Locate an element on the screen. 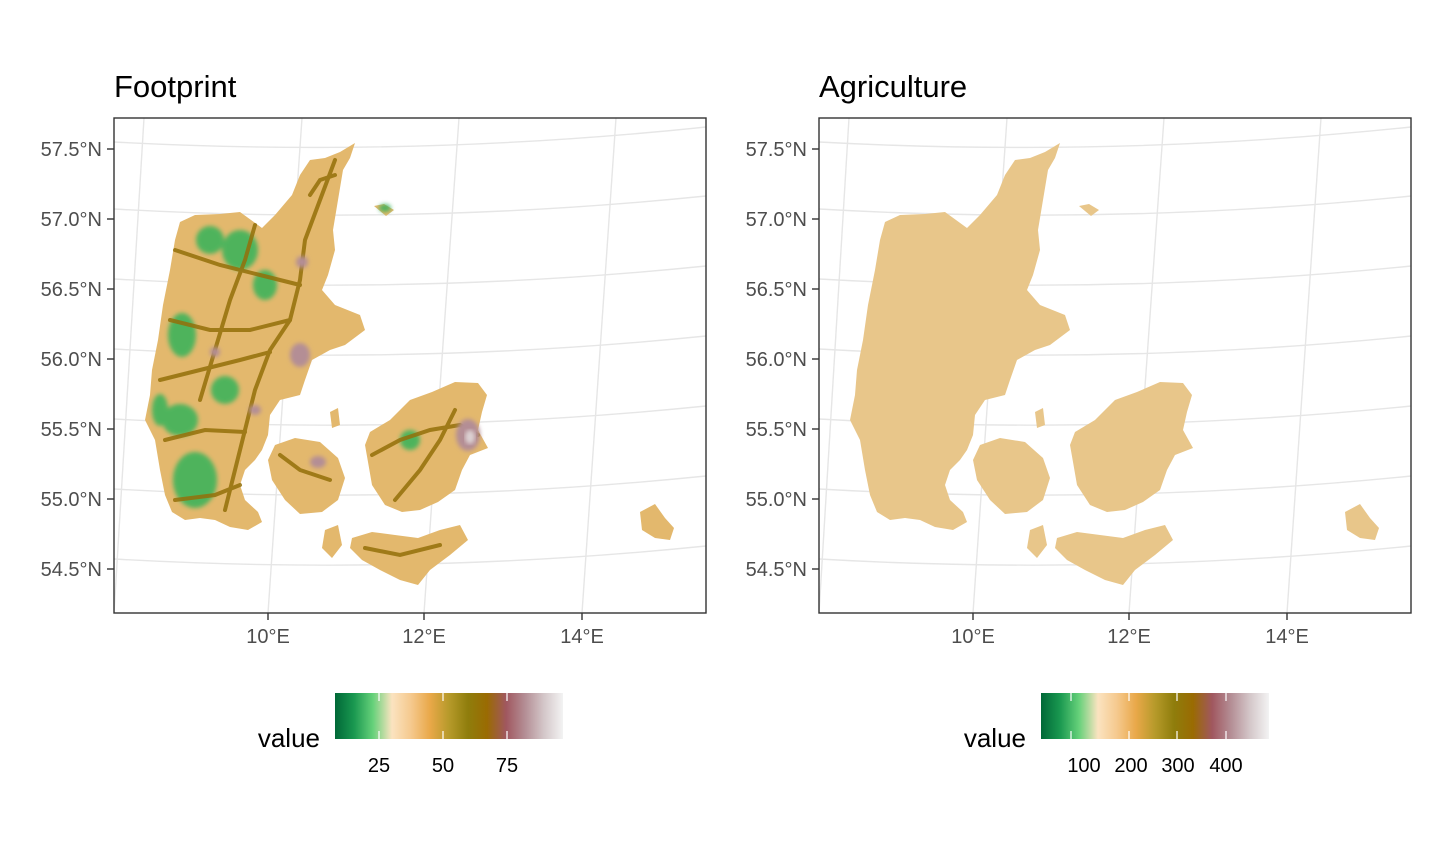 Image resolution: width=1440 pixels, height=864 pixels. legend-tick-label: 300 is located at coordinates (1177, 766).